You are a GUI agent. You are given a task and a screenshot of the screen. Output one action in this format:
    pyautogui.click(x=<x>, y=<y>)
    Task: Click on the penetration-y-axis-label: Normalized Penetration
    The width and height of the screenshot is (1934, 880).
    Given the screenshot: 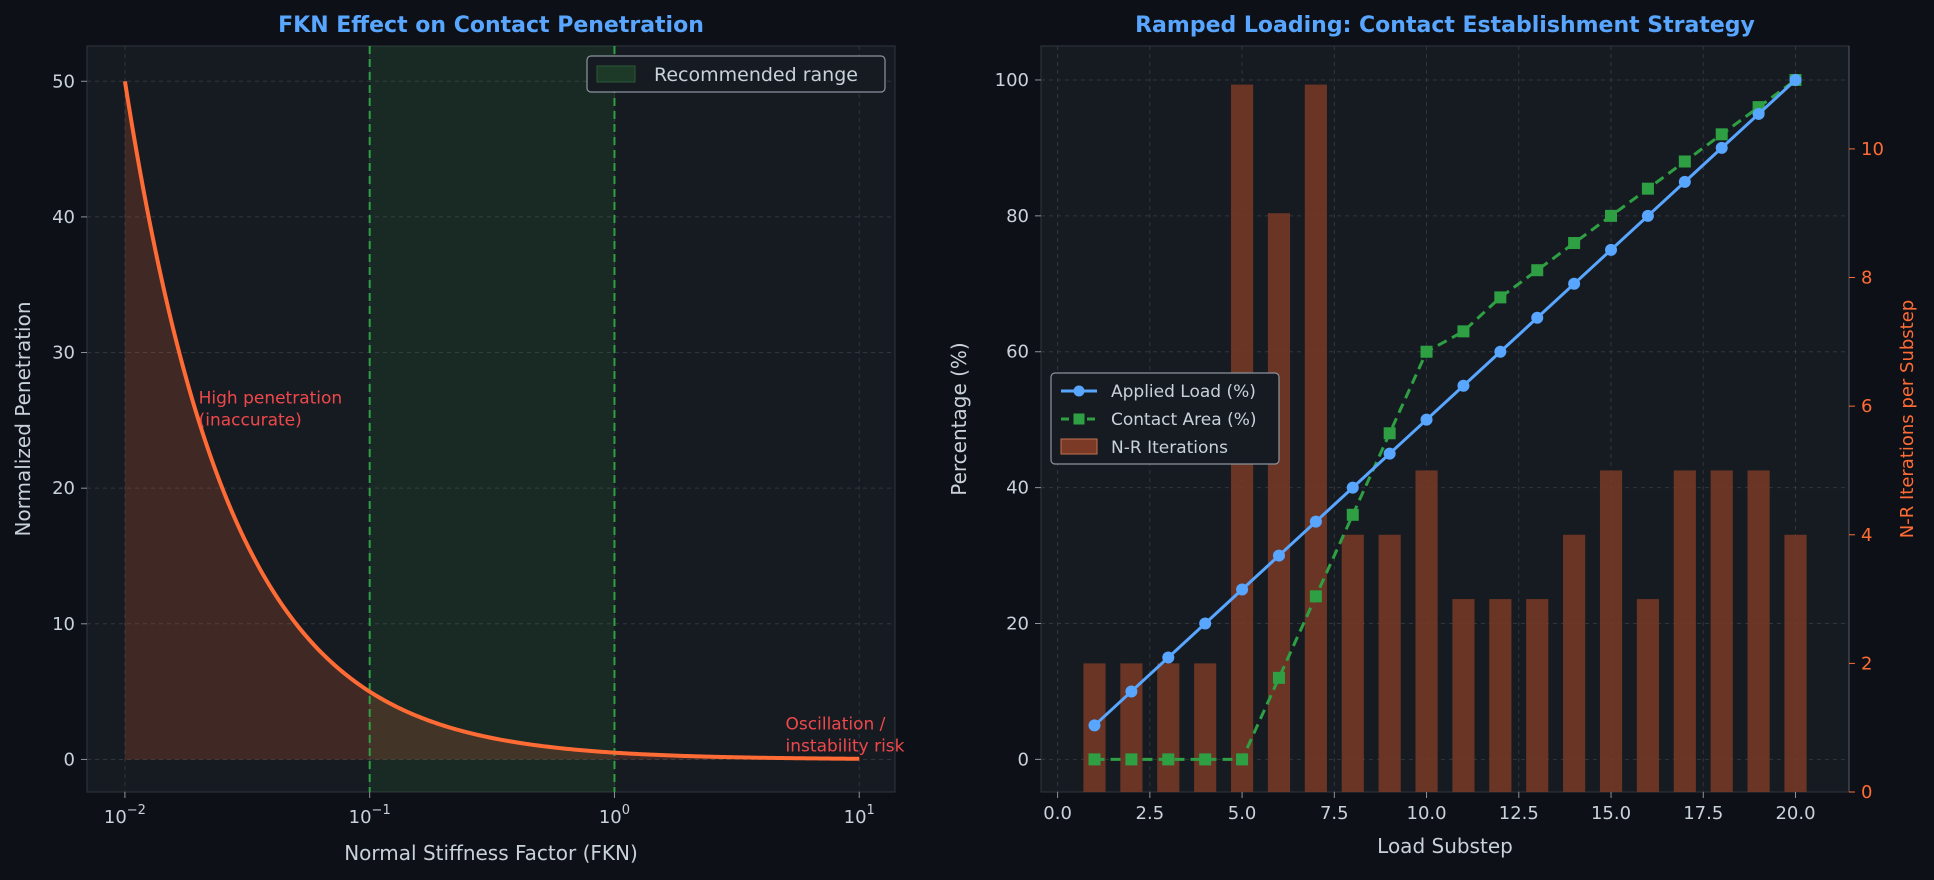 What is the action you would take?
    pyautogui.click(x=23, y=418)
    